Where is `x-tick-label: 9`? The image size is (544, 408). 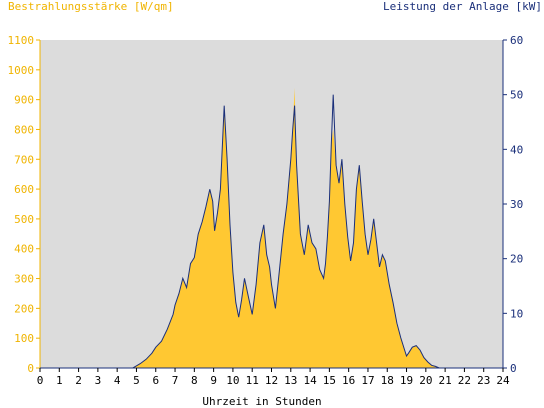 x-tick-label: 9 is located at coordinates (213, 380).